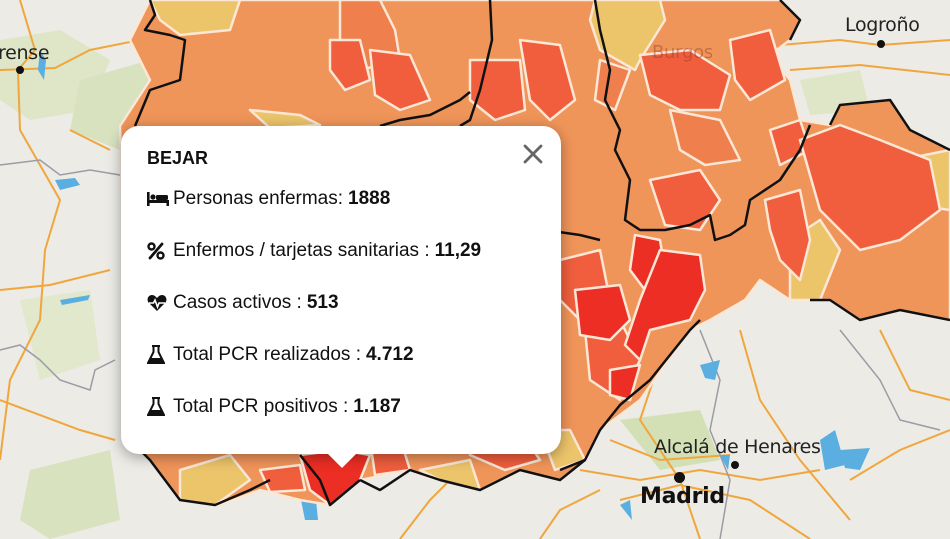 This screenshot has width=950, height=539. What do you see at coordinates (458, 250) in the screenshot?
I see `stat-value: 11,29` at bounding box center [458, 250].